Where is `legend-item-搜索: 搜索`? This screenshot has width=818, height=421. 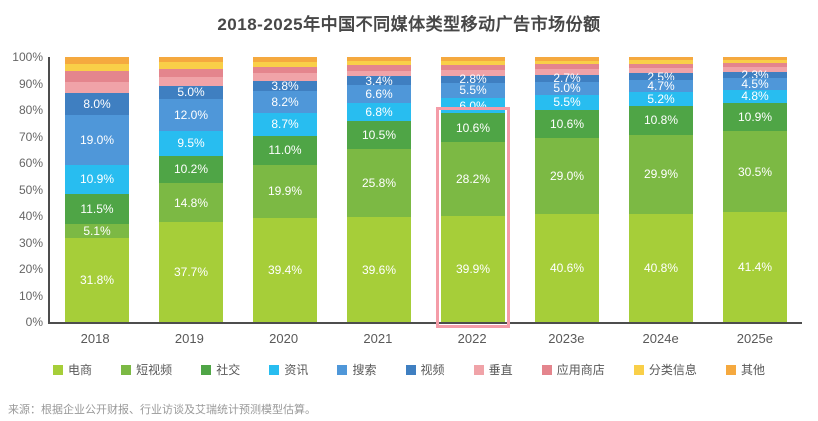 legend-item-搜索: 搜索 is located at coordinates (356, 370).